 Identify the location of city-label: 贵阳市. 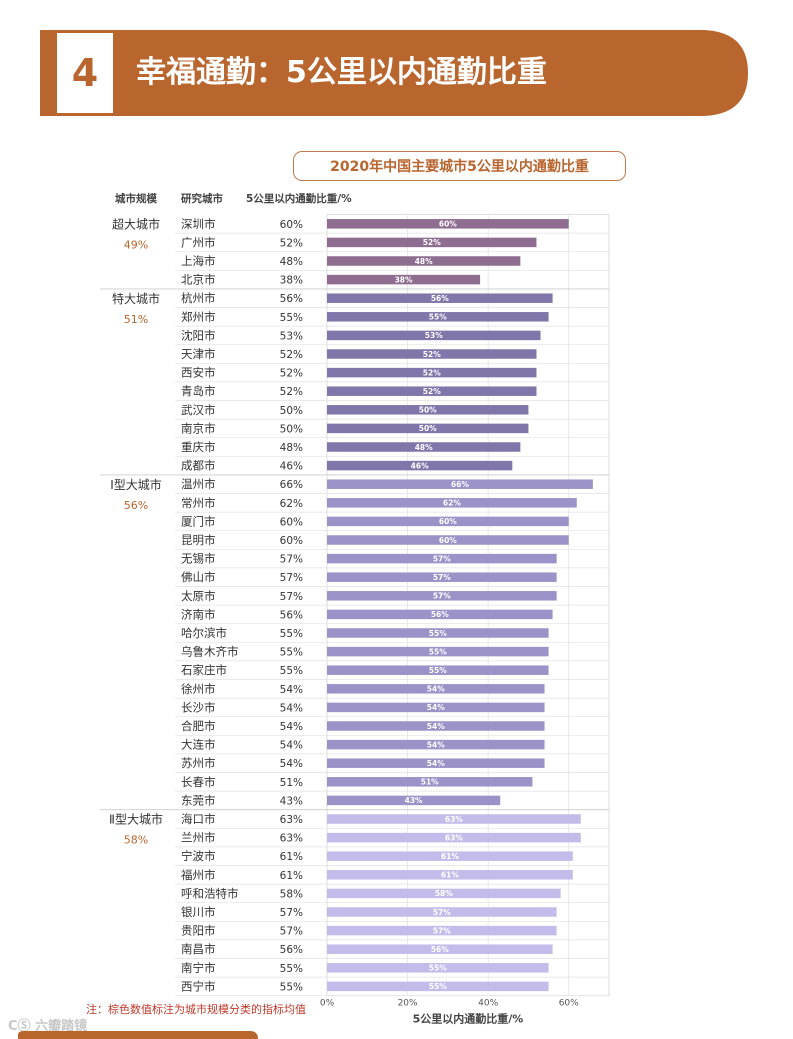
(198, 931).